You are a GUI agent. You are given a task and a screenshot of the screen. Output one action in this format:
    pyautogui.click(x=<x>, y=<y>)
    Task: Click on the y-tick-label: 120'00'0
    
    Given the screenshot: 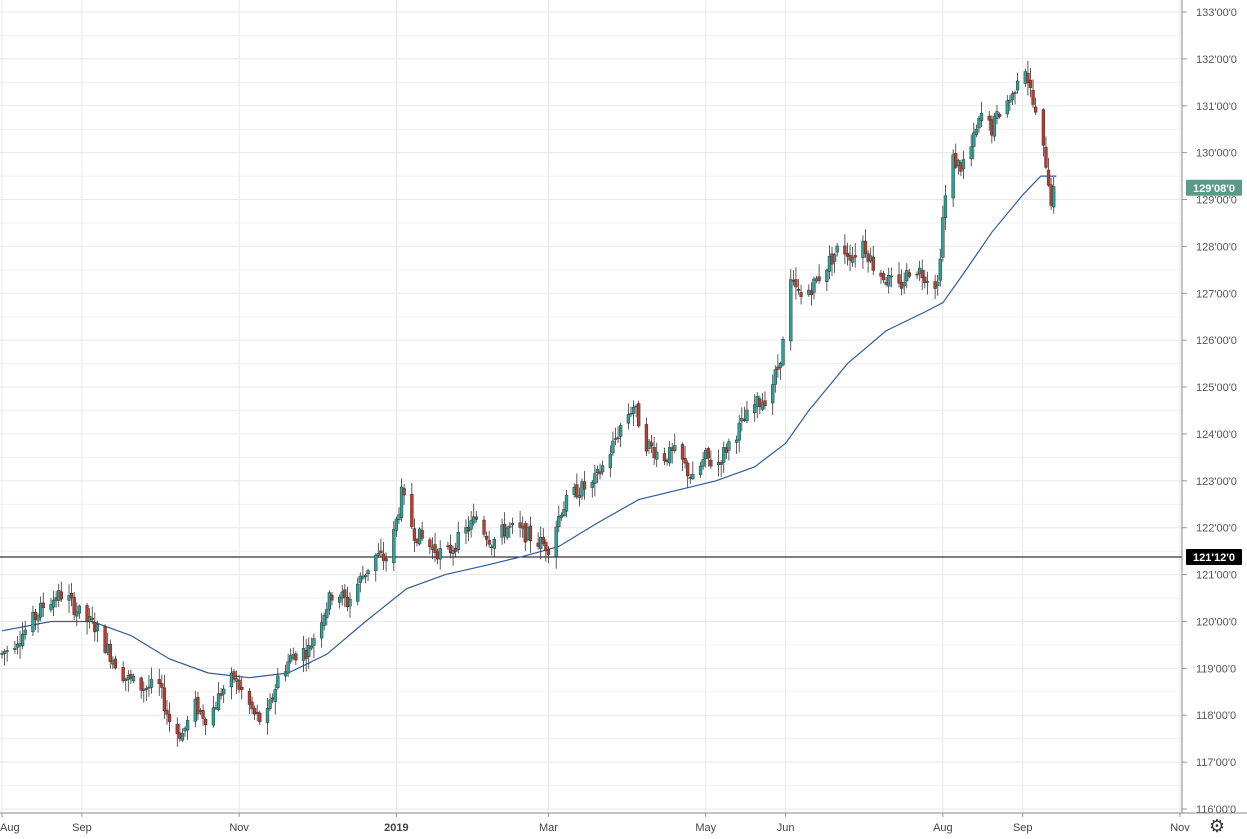 What is the action you would take?
    pyautogui.click(x=1216, y=622)
    